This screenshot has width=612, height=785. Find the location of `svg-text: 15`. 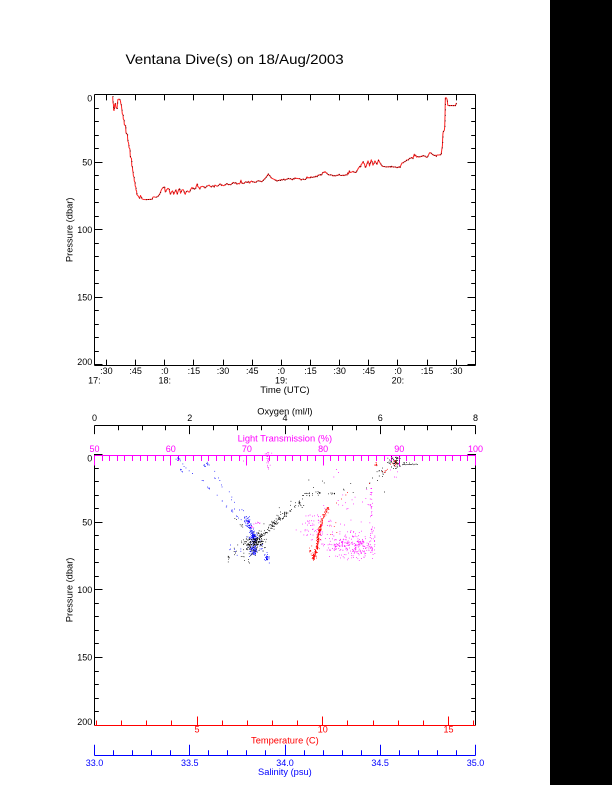

svg-text: 15 is located at coordinates (448, 730).